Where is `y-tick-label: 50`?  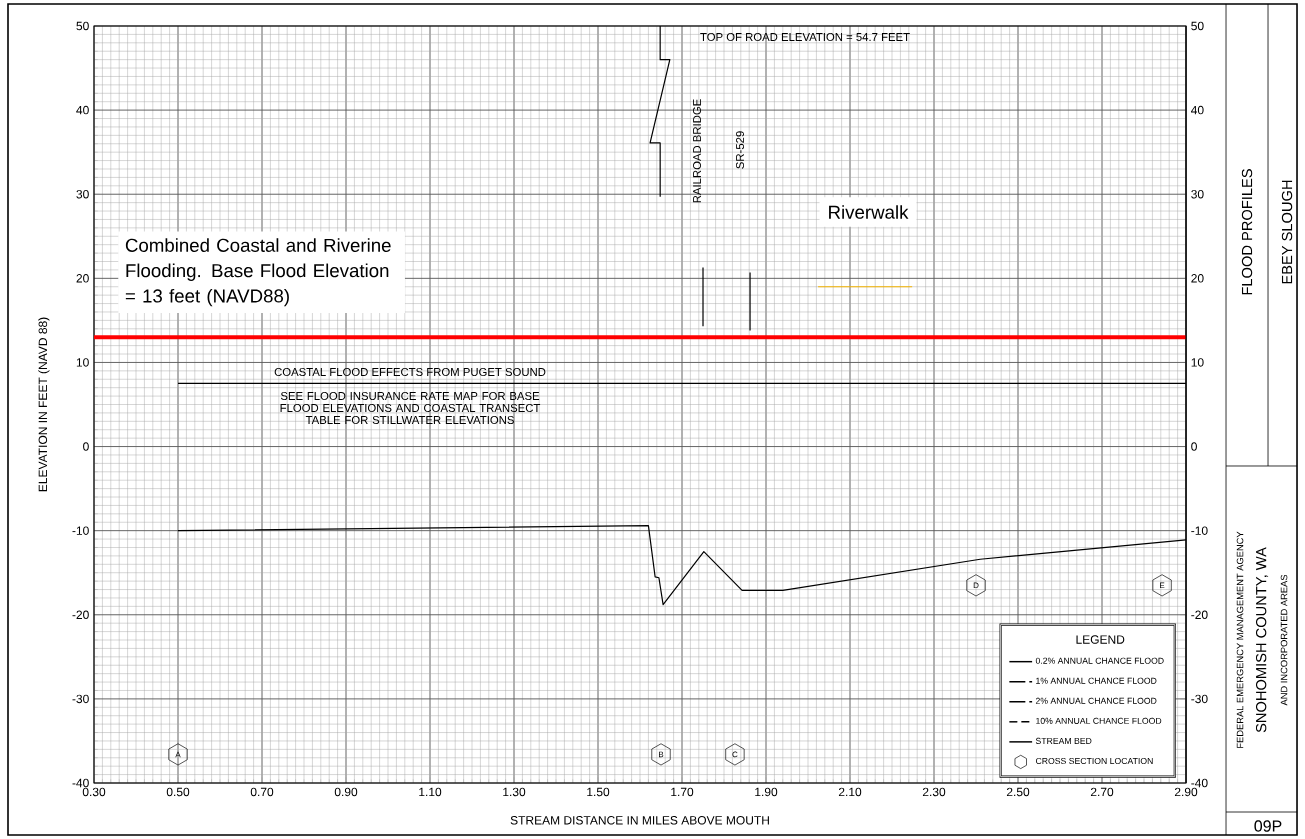
y-tick-label: 50 is located at coordinates (82, 26).